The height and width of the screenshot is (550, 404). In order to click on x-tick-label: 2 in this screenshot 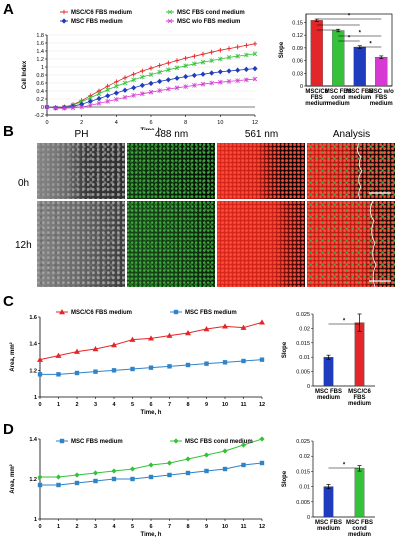, I will do `click(76, 405)`.